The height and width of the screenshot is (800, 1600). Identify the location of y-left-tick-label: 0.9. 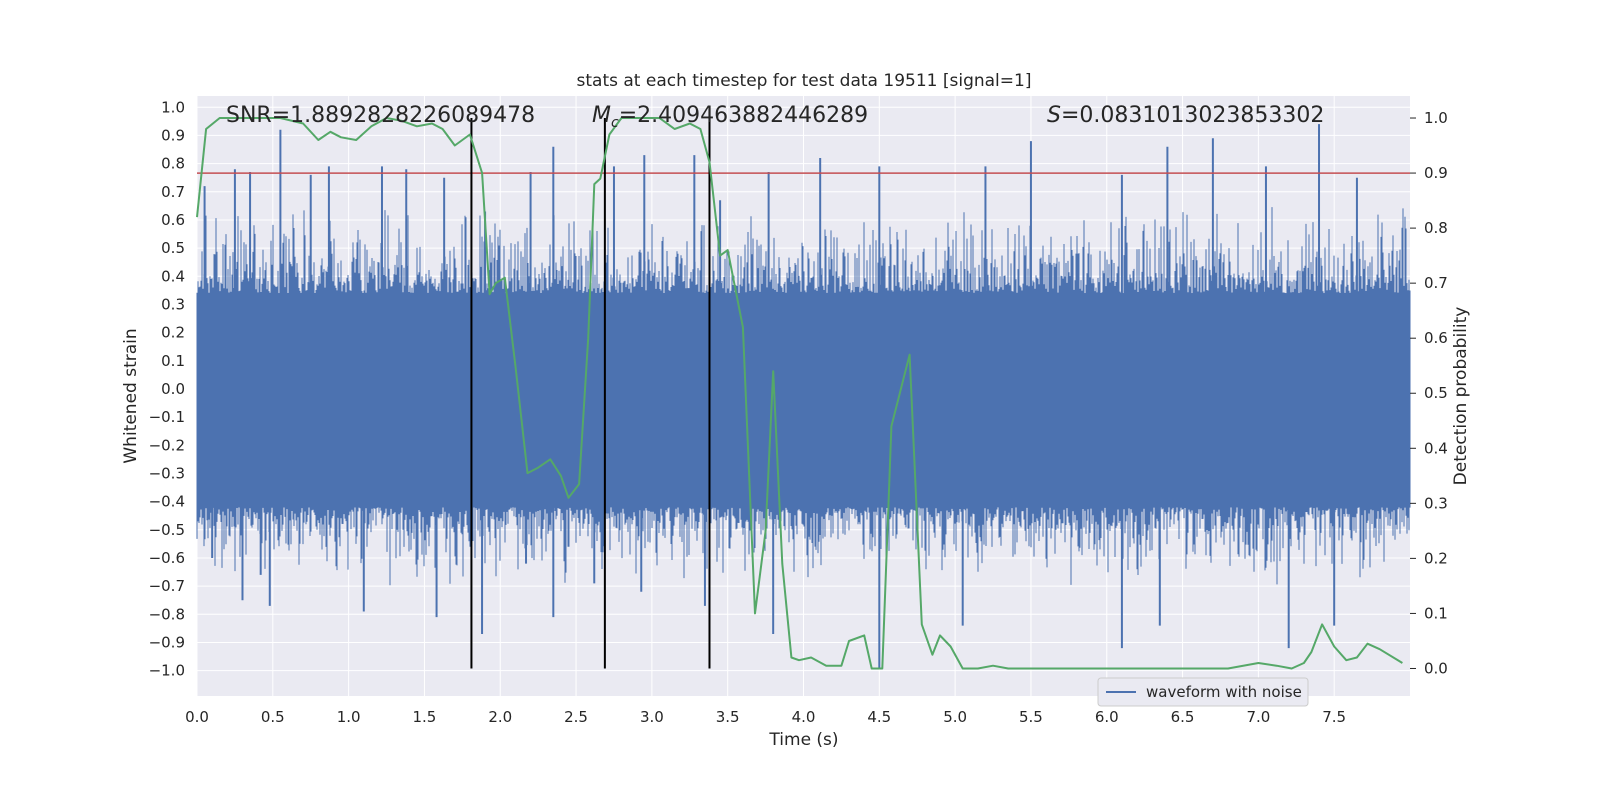
(173, 135).